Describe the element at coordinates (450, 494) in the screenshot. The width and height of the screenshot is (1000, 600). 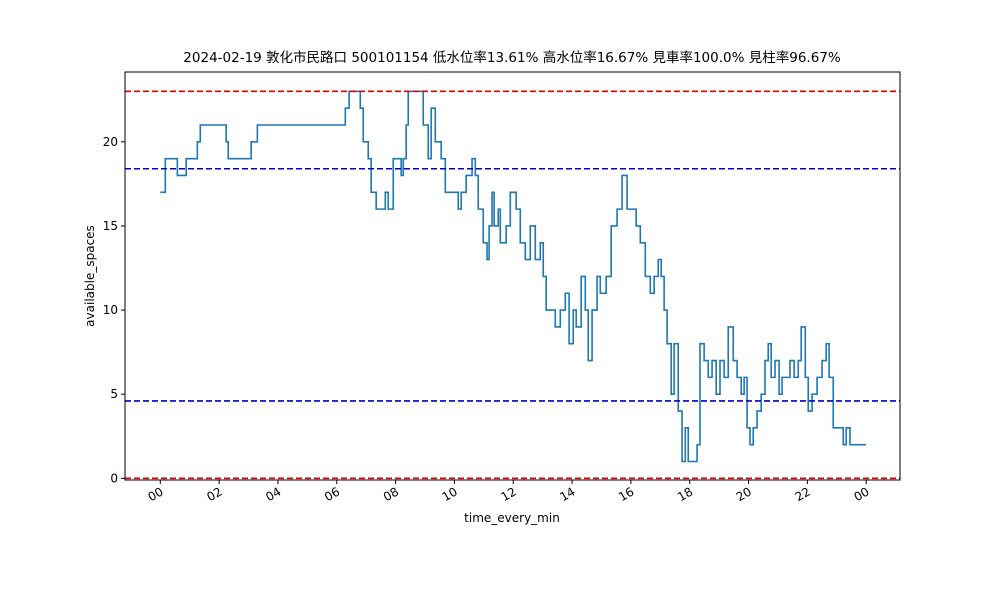
I see `x-tick-label: 10` at that location.